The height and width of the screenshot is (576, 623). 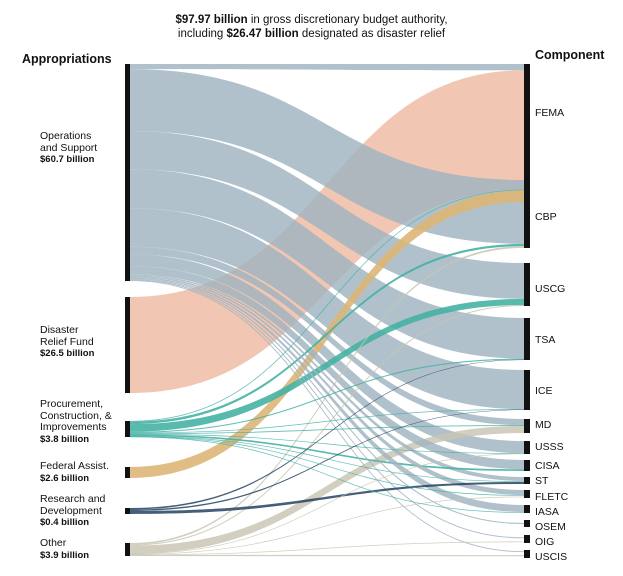 What do you see at coordinates (327, 67) in the screenshot?
I see `flow-ops-to-fema` at bounding box center [327, 67].